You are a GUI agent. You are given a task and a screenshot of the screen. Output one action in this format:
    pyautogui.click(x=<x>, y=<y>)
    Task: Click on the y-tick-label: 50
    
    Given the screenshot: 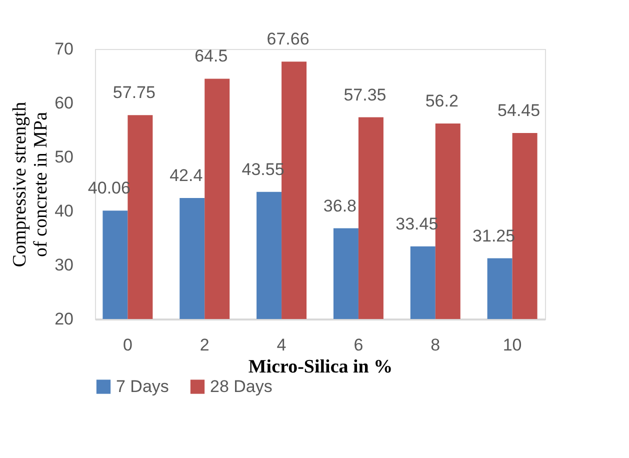 What is the action you would take?
    pyautogui.click(x=64, y=157)
    